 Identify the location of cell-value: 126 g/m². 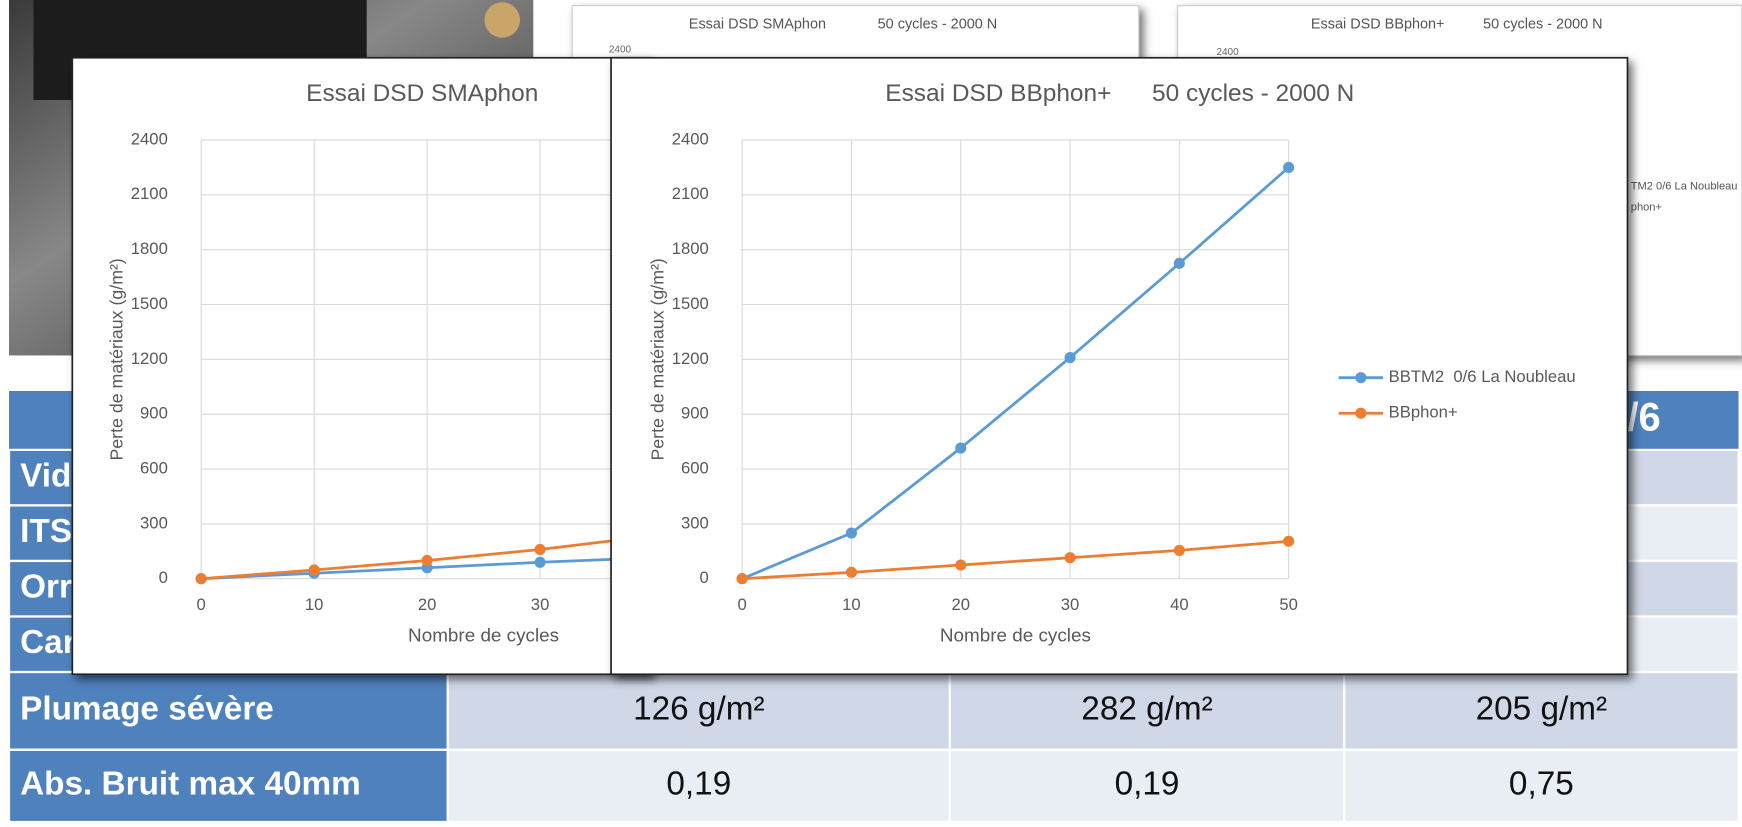
(698, 709).